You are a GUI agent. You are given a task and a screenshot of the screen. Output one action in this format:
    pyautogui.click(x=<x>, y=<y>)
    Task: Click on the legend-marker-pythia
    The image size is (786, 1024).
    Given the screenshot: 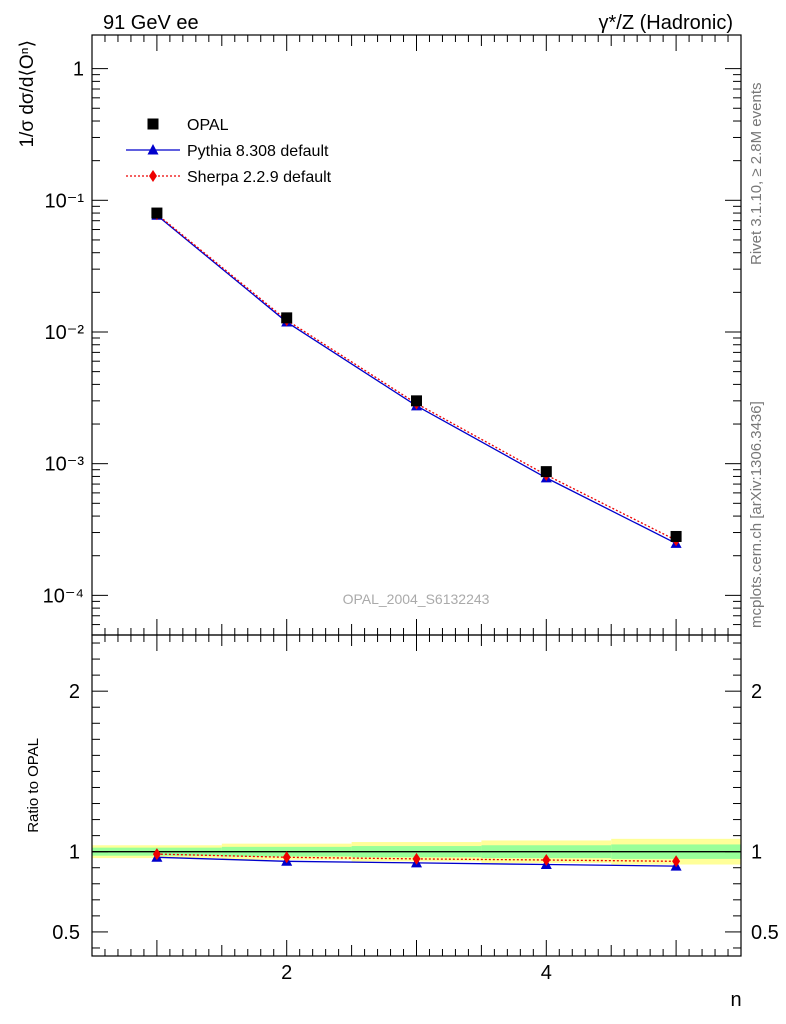 What is the action you would take?
    pyautogui.click(x=153, y=149)
    